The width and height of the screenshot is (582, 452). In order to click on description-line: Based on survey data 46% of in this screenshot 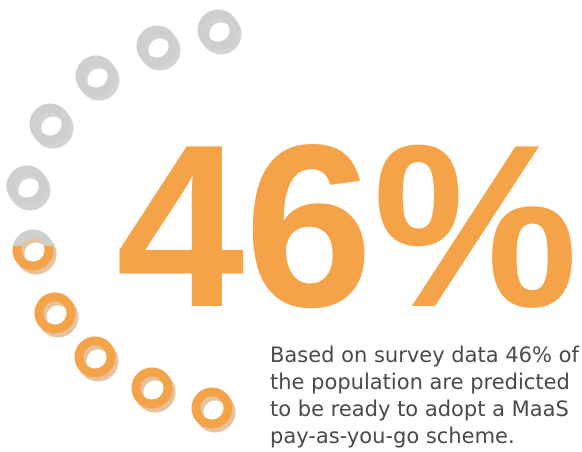, I will do `click(424, 355)`.